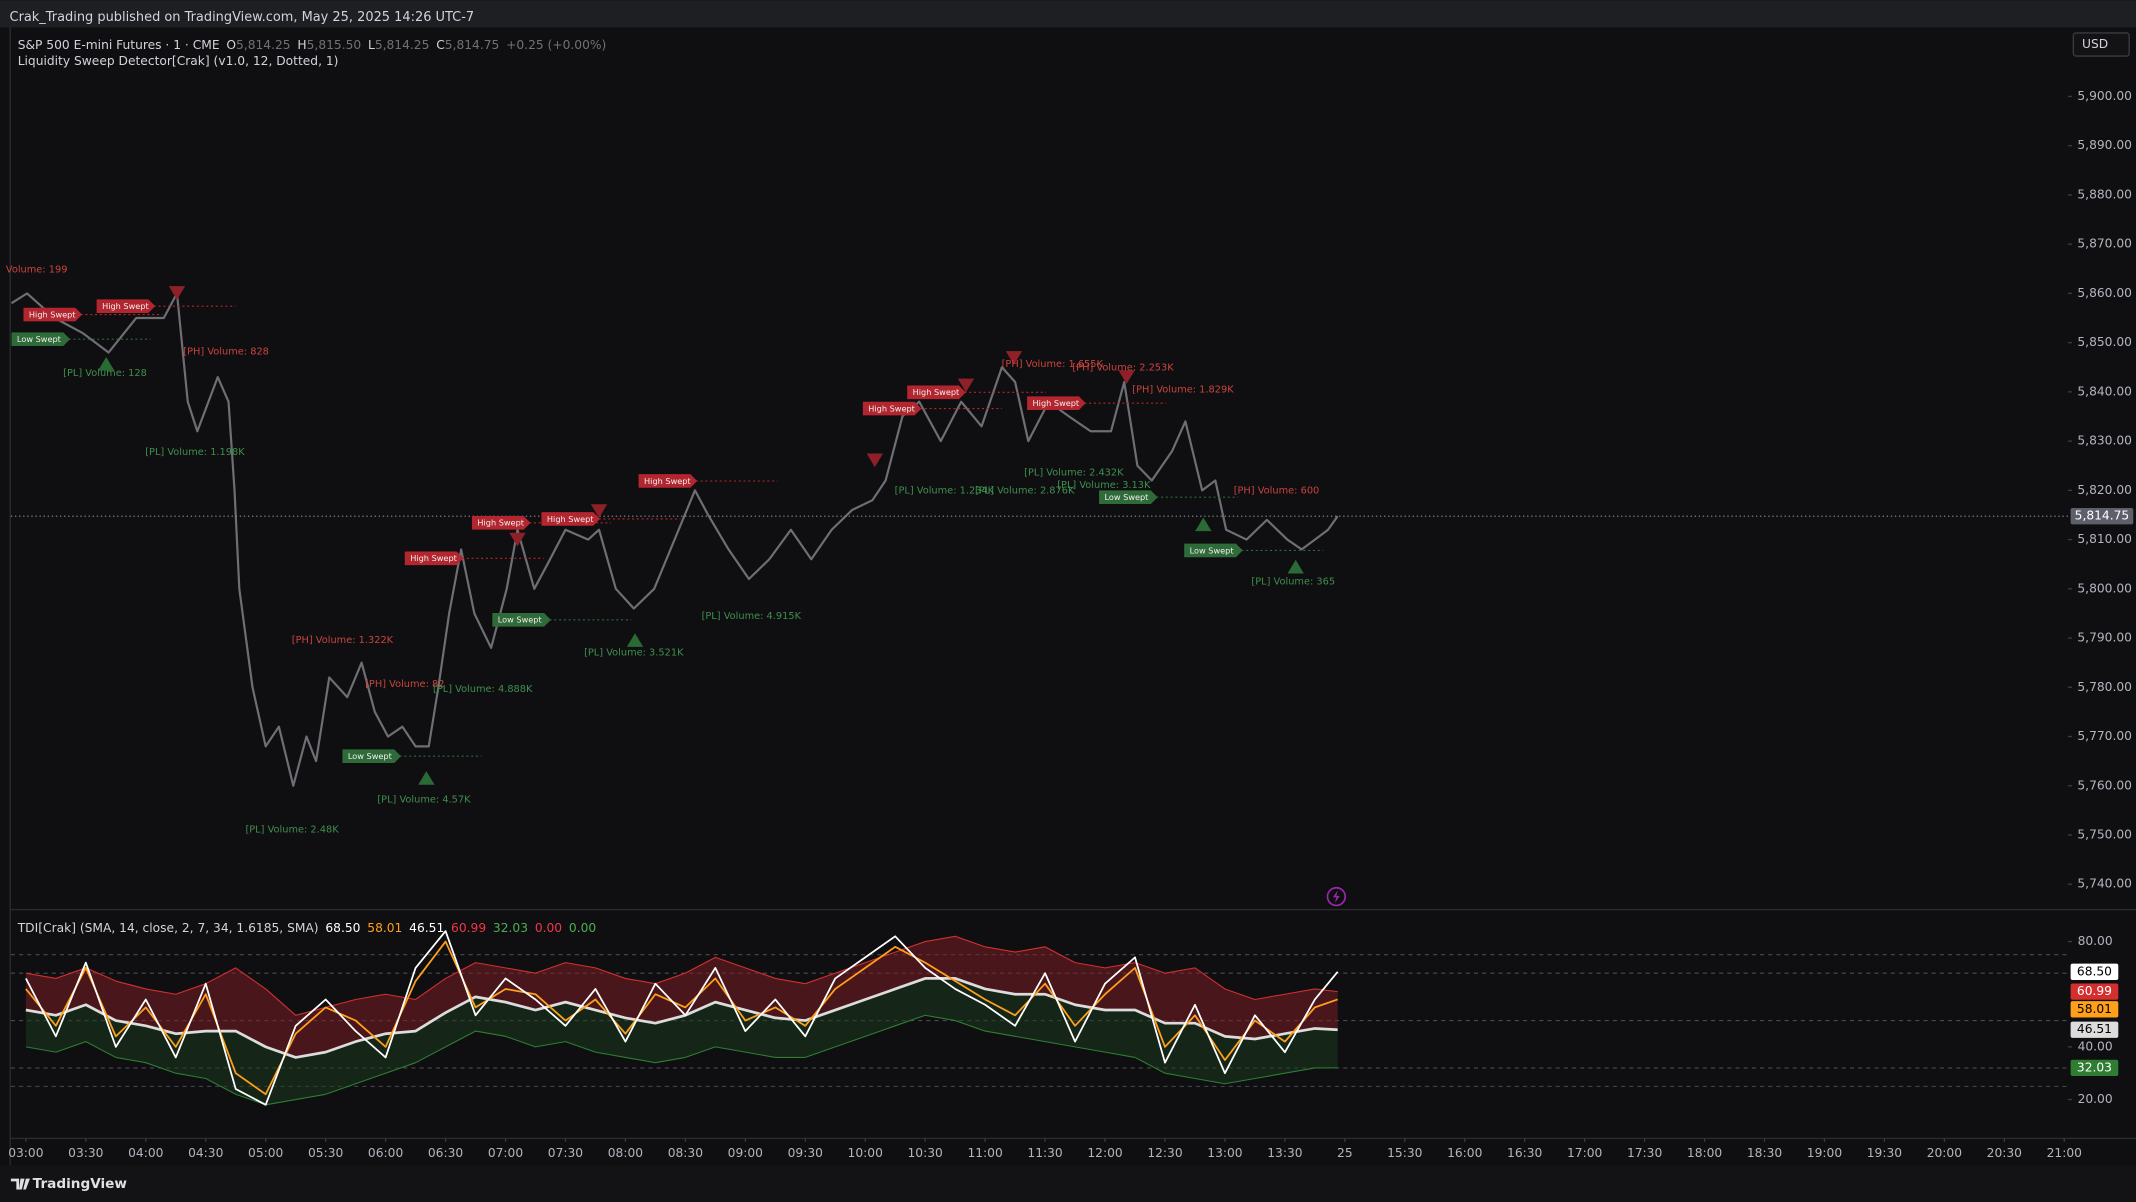 The image size is (2136, 1202). What do you see at coordinates (1183, 389) in the screenshot?
I see `volume-annotation: [PH] Volume: 1.829K` at bounding box center [1183, 389].